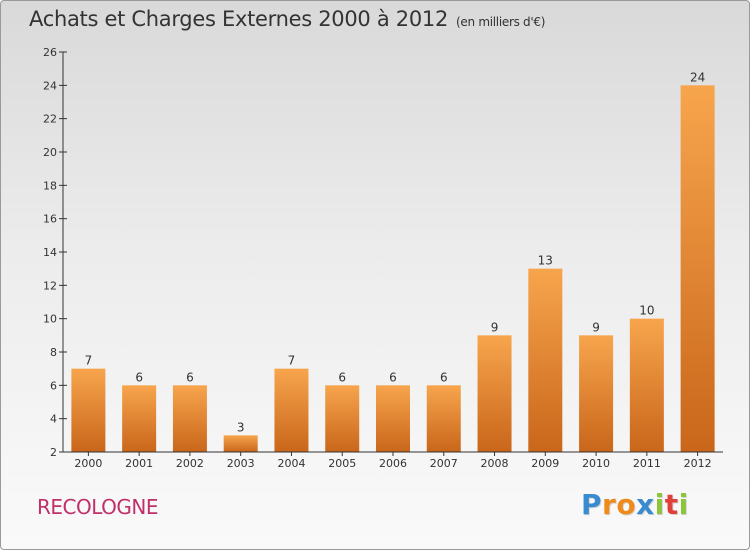 The height and width of the screenshot is (550, 750). I want to click on x-tick-label-2012: 2012, so click(698, 463).